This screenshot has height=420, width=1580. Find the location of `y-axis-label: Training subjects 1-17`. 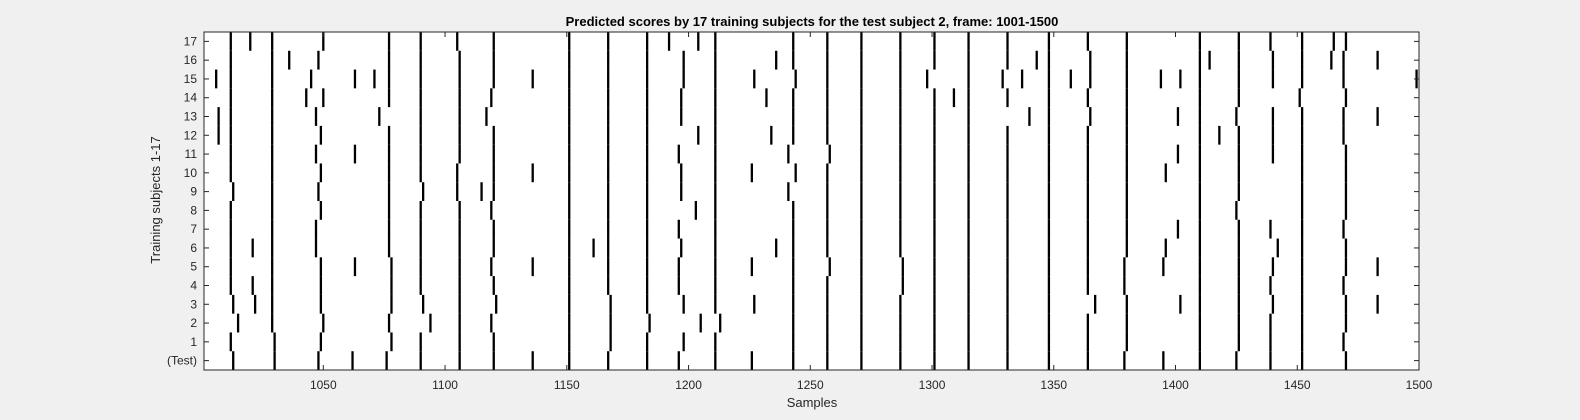

y-axis-label: Training subjects 1-17 is located at coordinates (155, 199).